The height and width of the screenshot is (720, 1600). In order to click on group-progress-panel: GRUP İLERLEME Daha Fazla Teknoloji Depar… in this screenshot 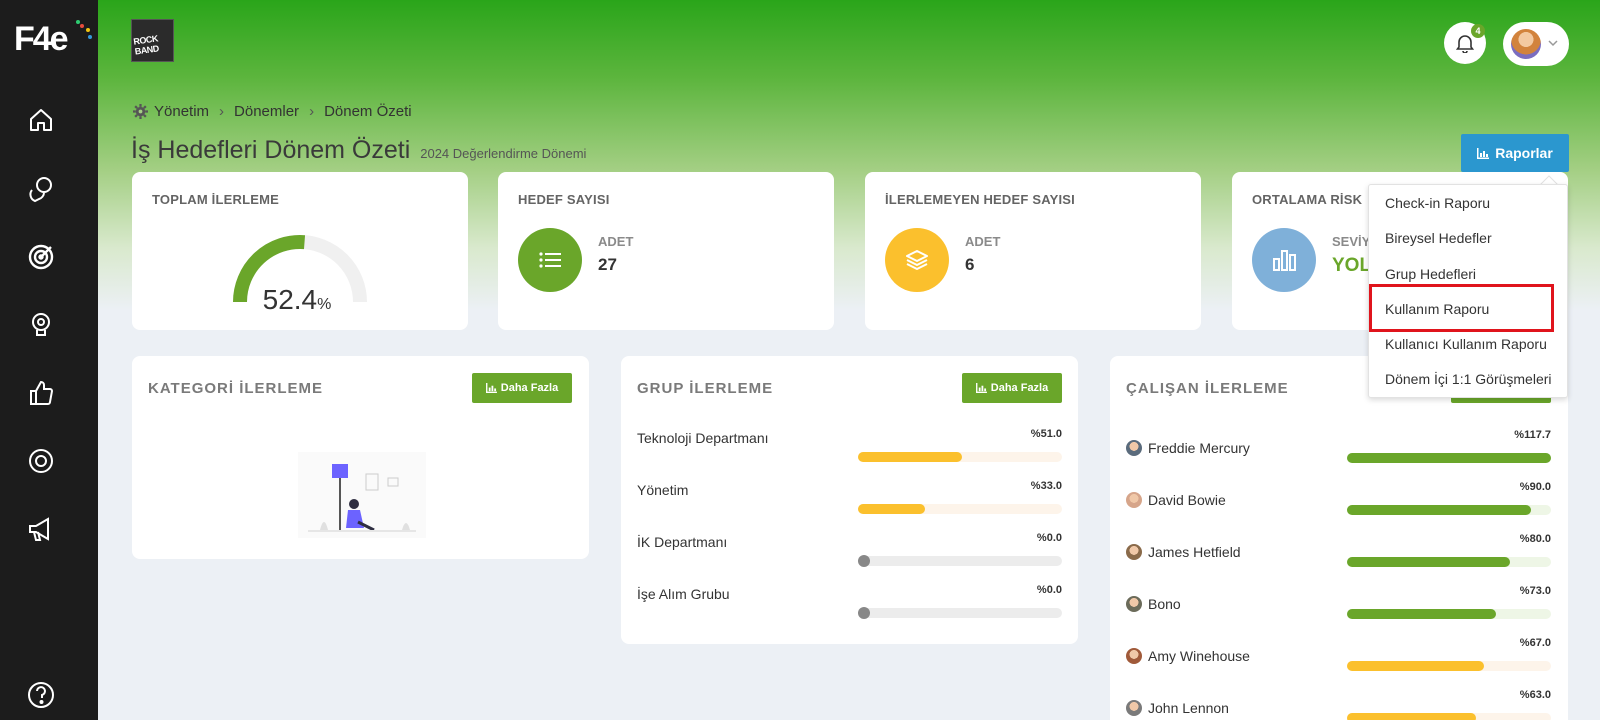, I will do `click(849, 500)`.